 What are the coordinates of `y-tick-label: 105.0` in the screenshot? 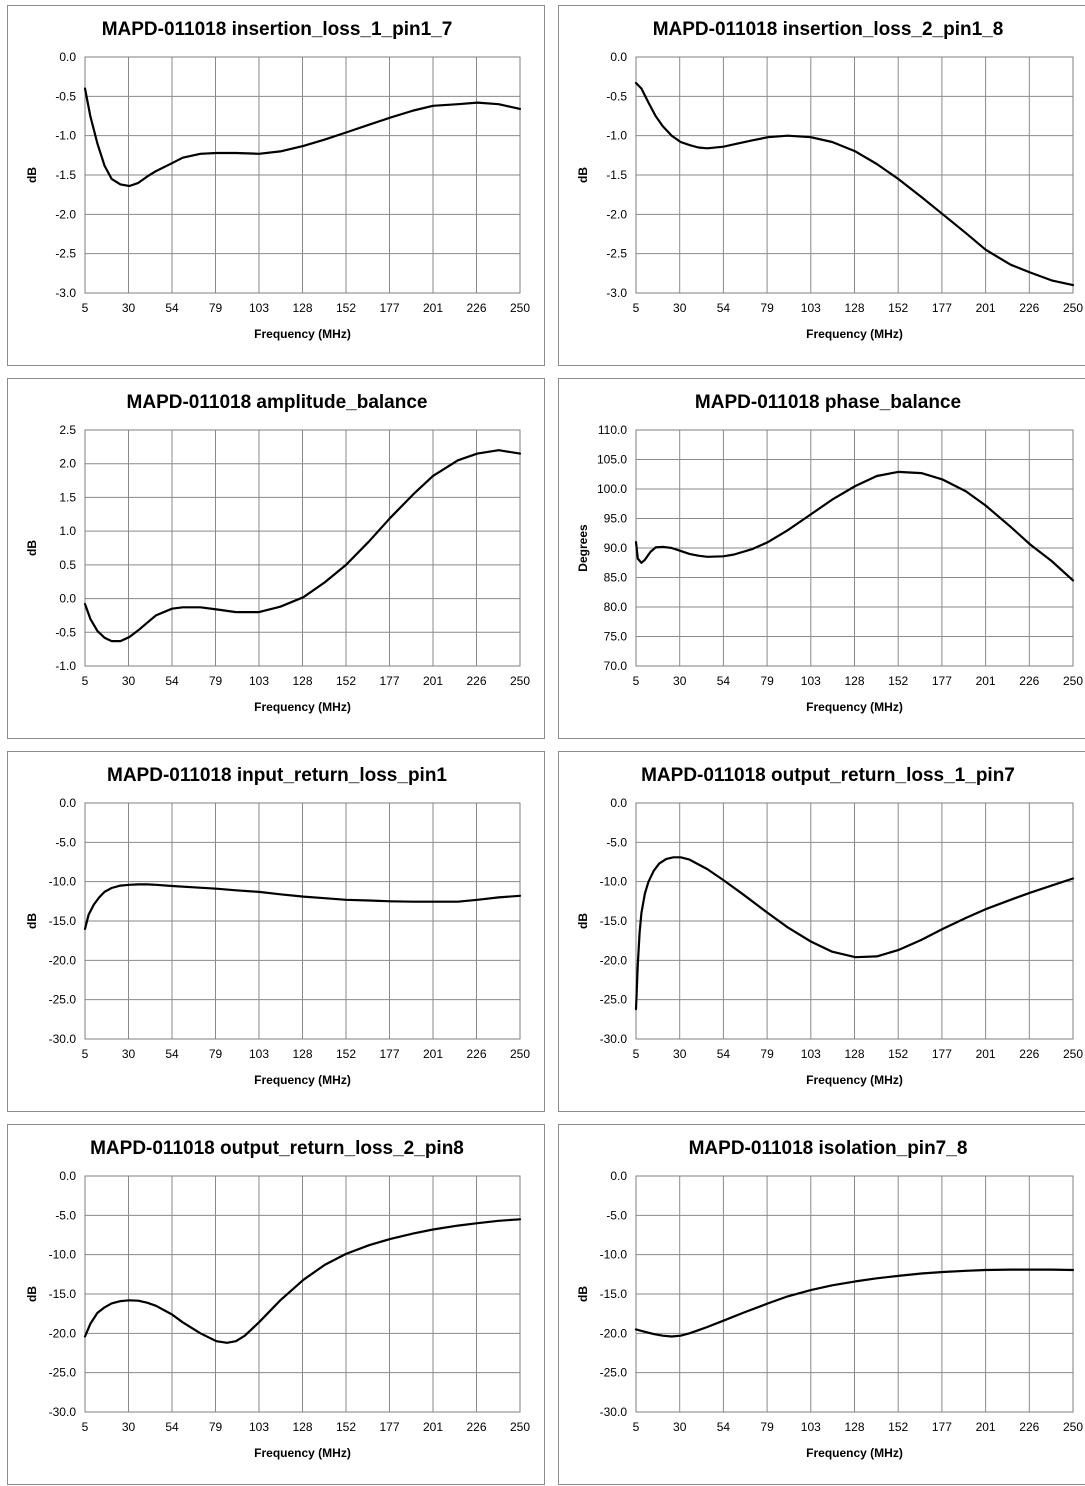 It's located at (612, 460).